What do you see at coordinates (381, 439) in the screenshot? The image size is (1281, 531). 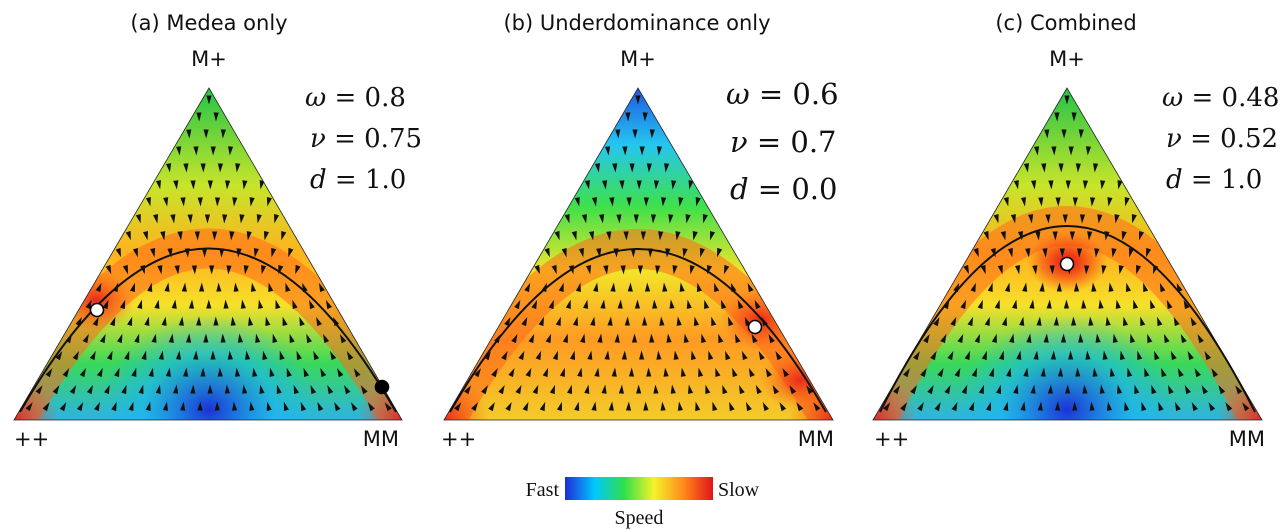 I see `panel-a-vertex-right-label: MM` at bounding box center [381, 439].